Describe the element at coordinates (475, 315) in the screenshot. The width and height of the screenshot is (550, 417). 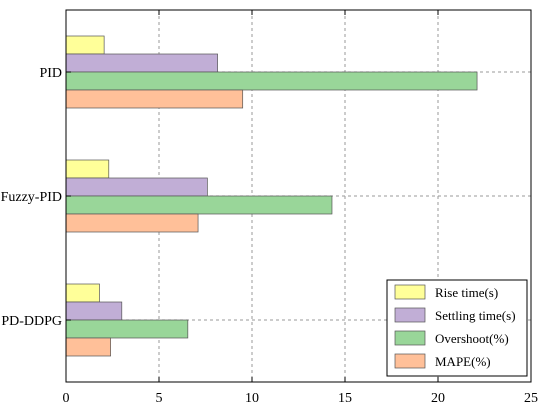
I see `legend-label: Settling time(s)` at that location.